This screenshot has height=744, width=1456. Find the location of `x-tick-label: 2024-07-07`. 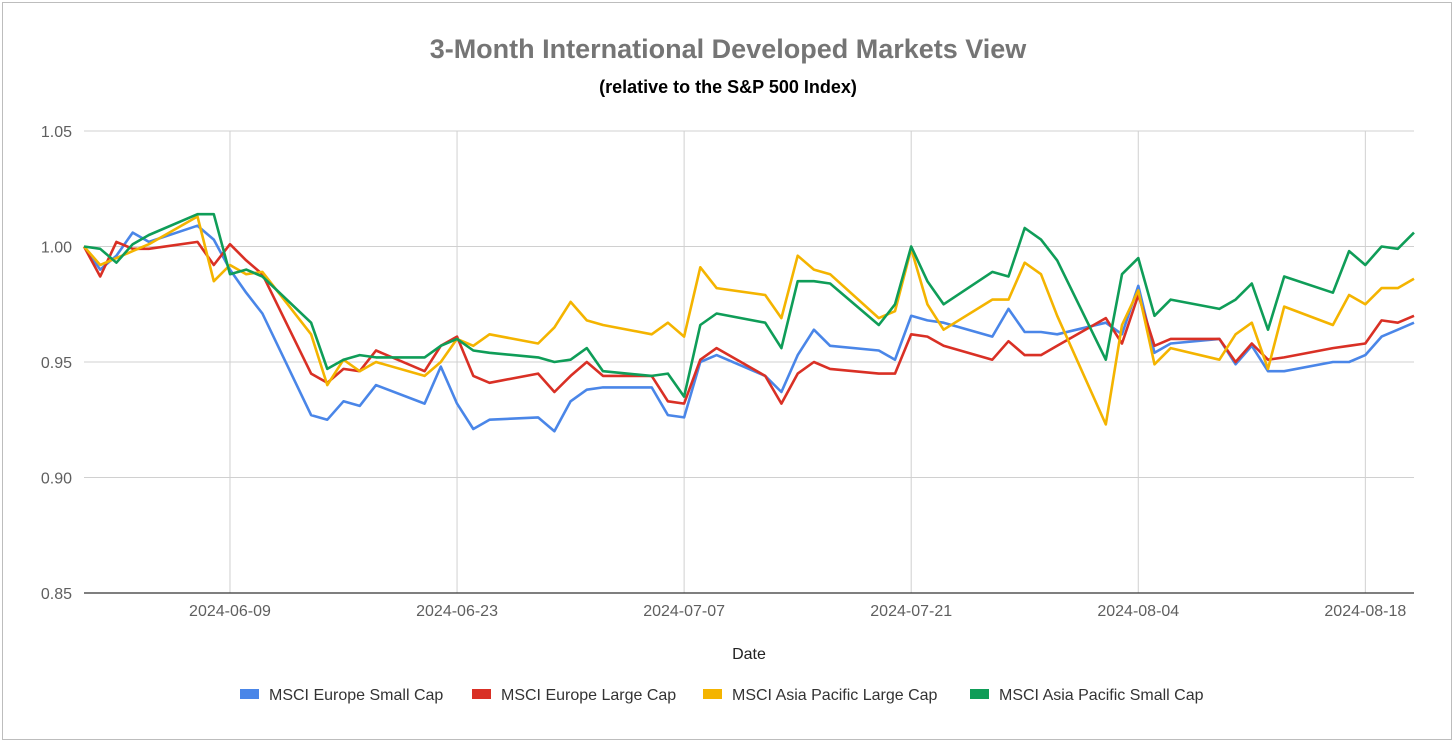

x-tick-label: 2024-07-07 is located at coordinates (684, 611).